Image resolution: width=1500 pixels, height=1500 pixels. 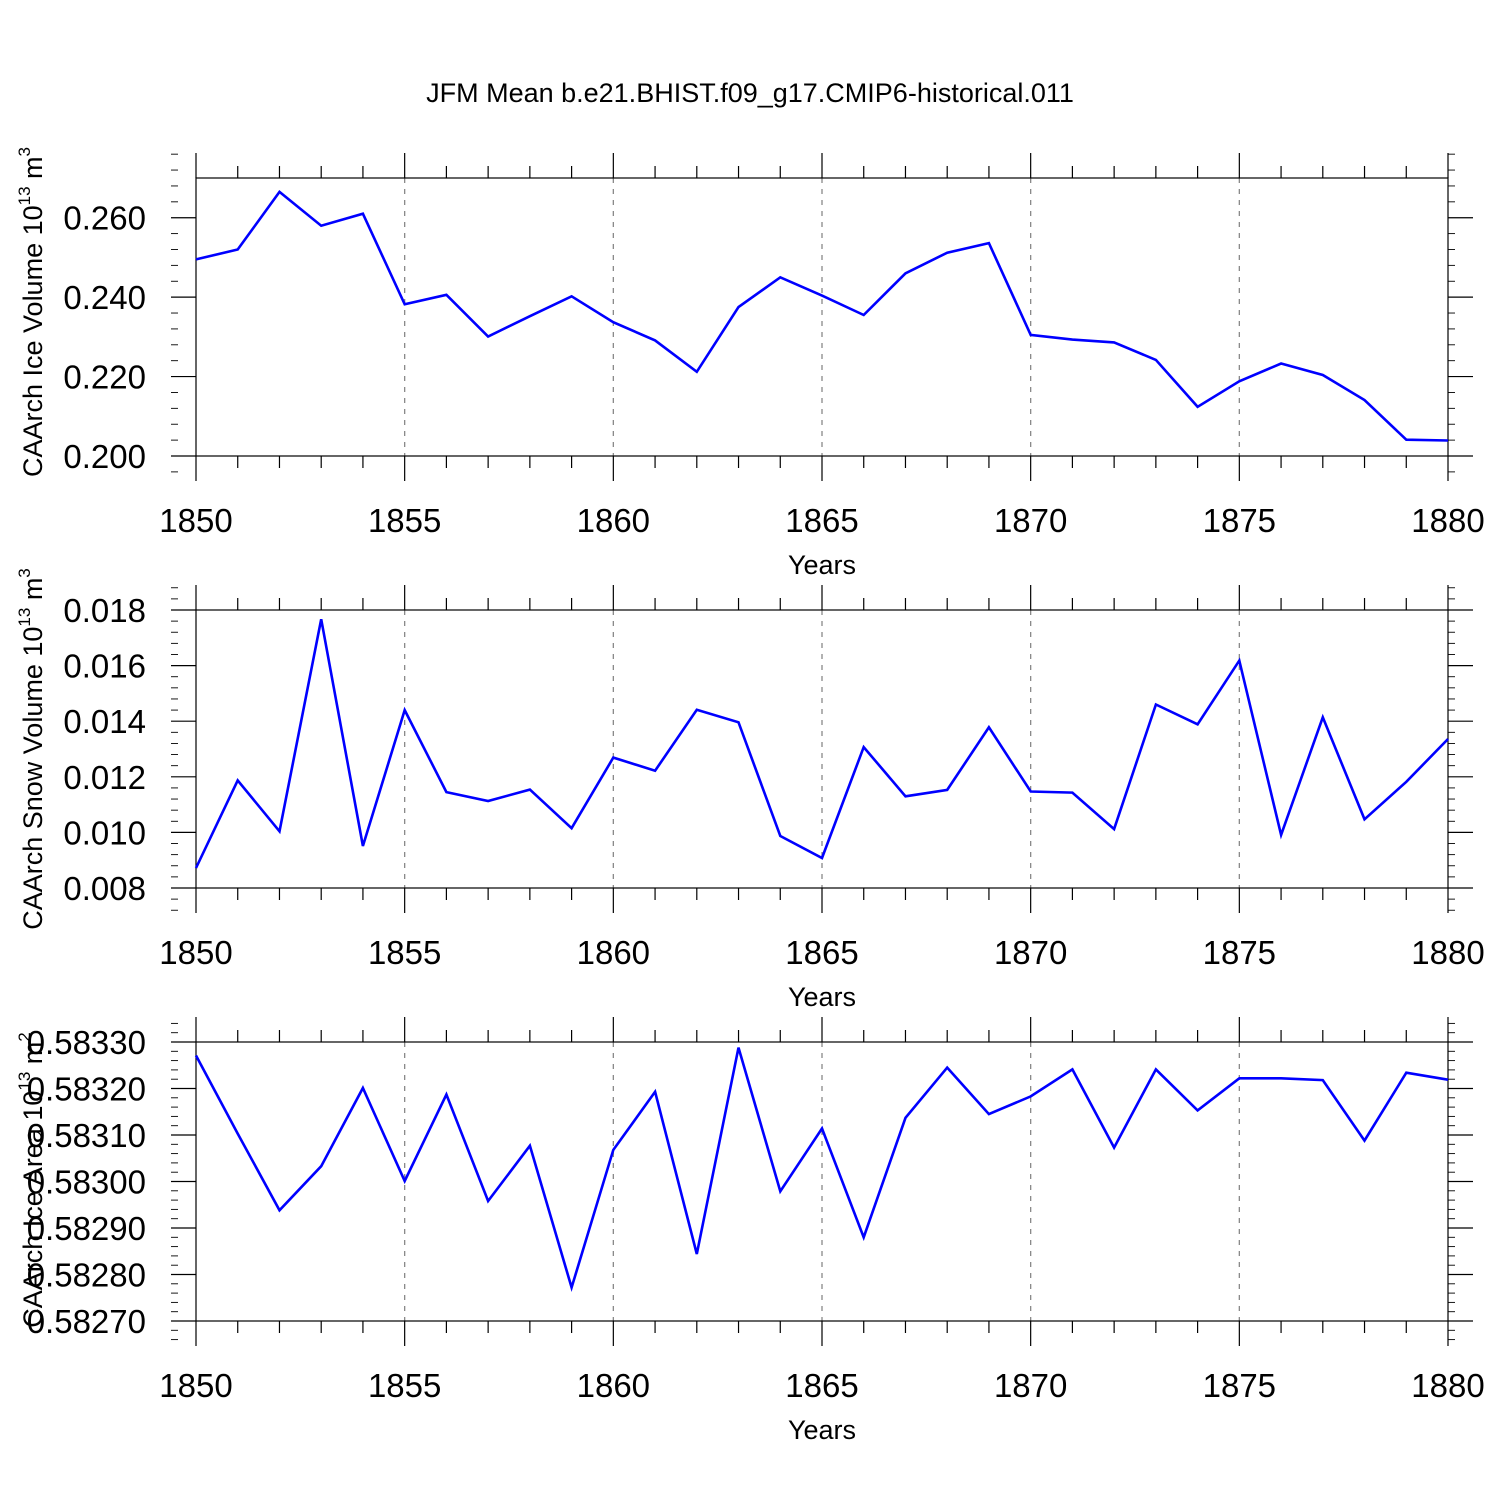 What do you see at coordinates (104, 777) in the screenshot?
I see `y-tick-label: 0.012` at bounding box center [104, 777].